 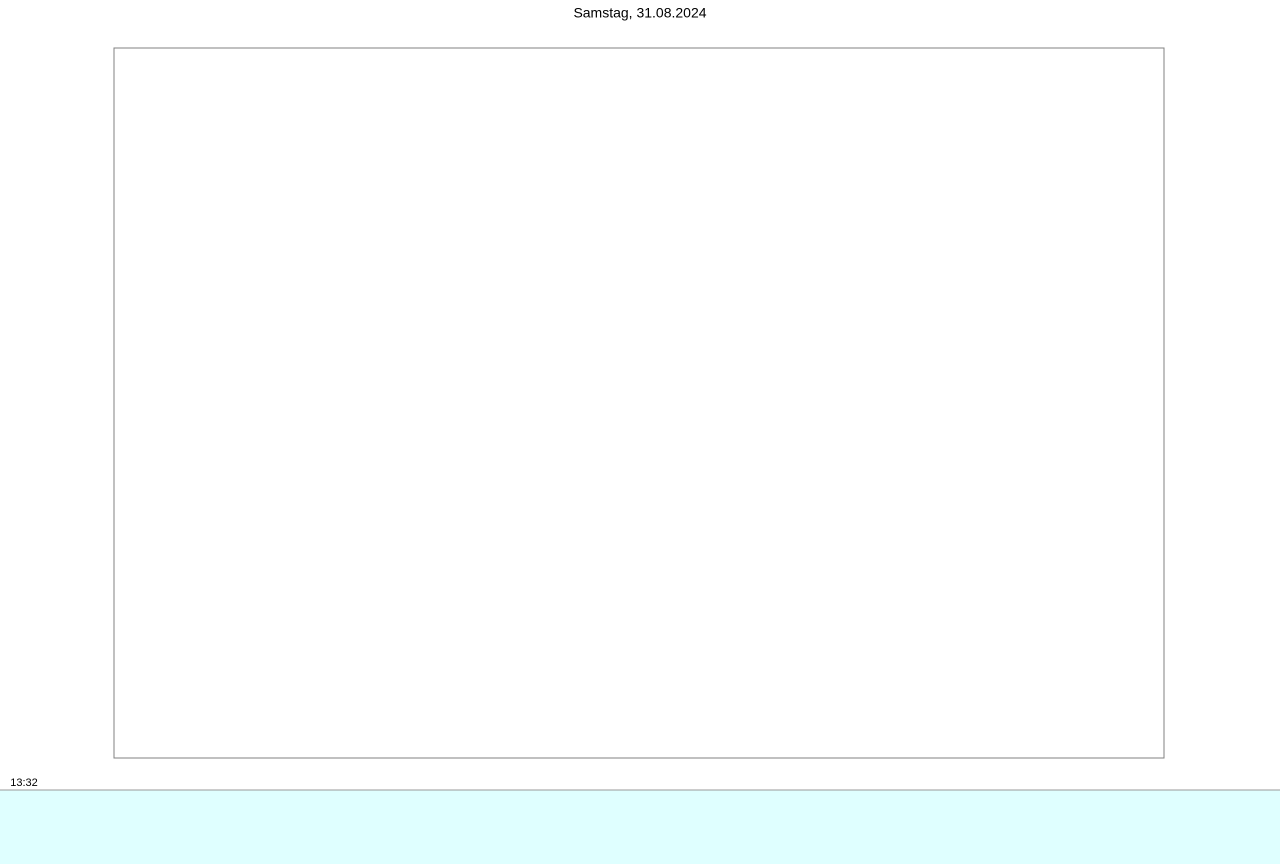 What do you see at coordinates (24, 783) in the screenshot?
I see `left-time: 13:32` at bounding box center [24, 783].